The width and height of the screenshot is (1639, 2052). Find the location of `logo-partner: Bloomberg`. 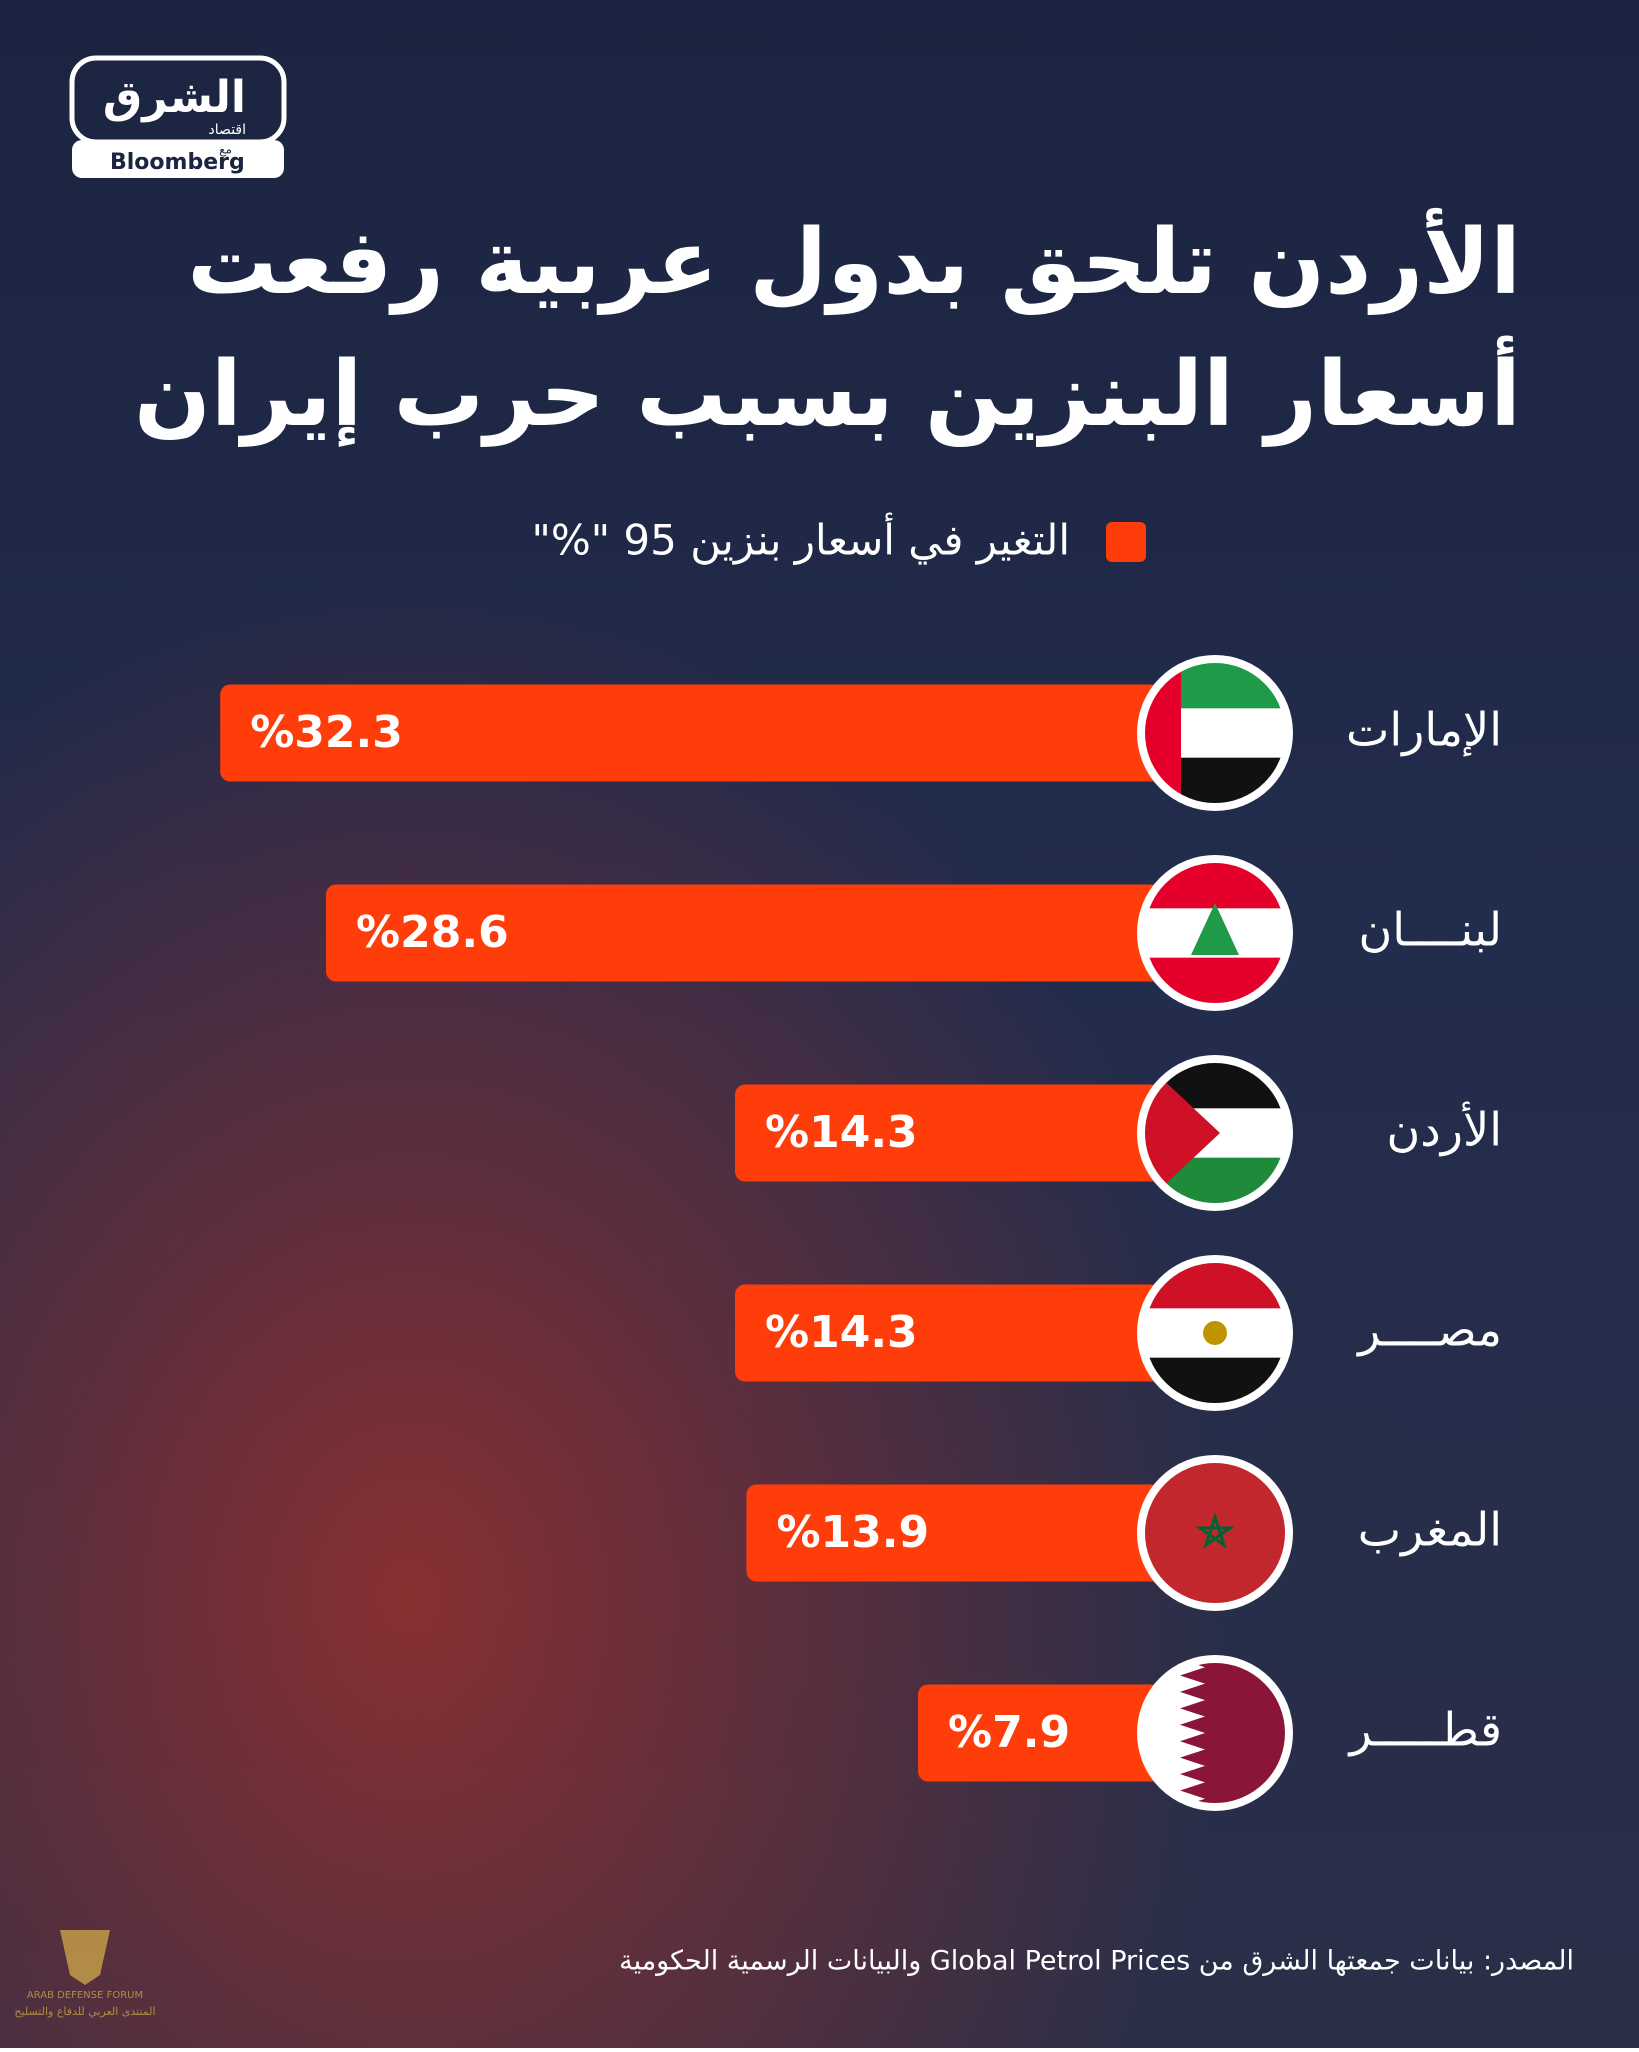

logo-partner: Bloomberg is located at coordinates (177, 162).